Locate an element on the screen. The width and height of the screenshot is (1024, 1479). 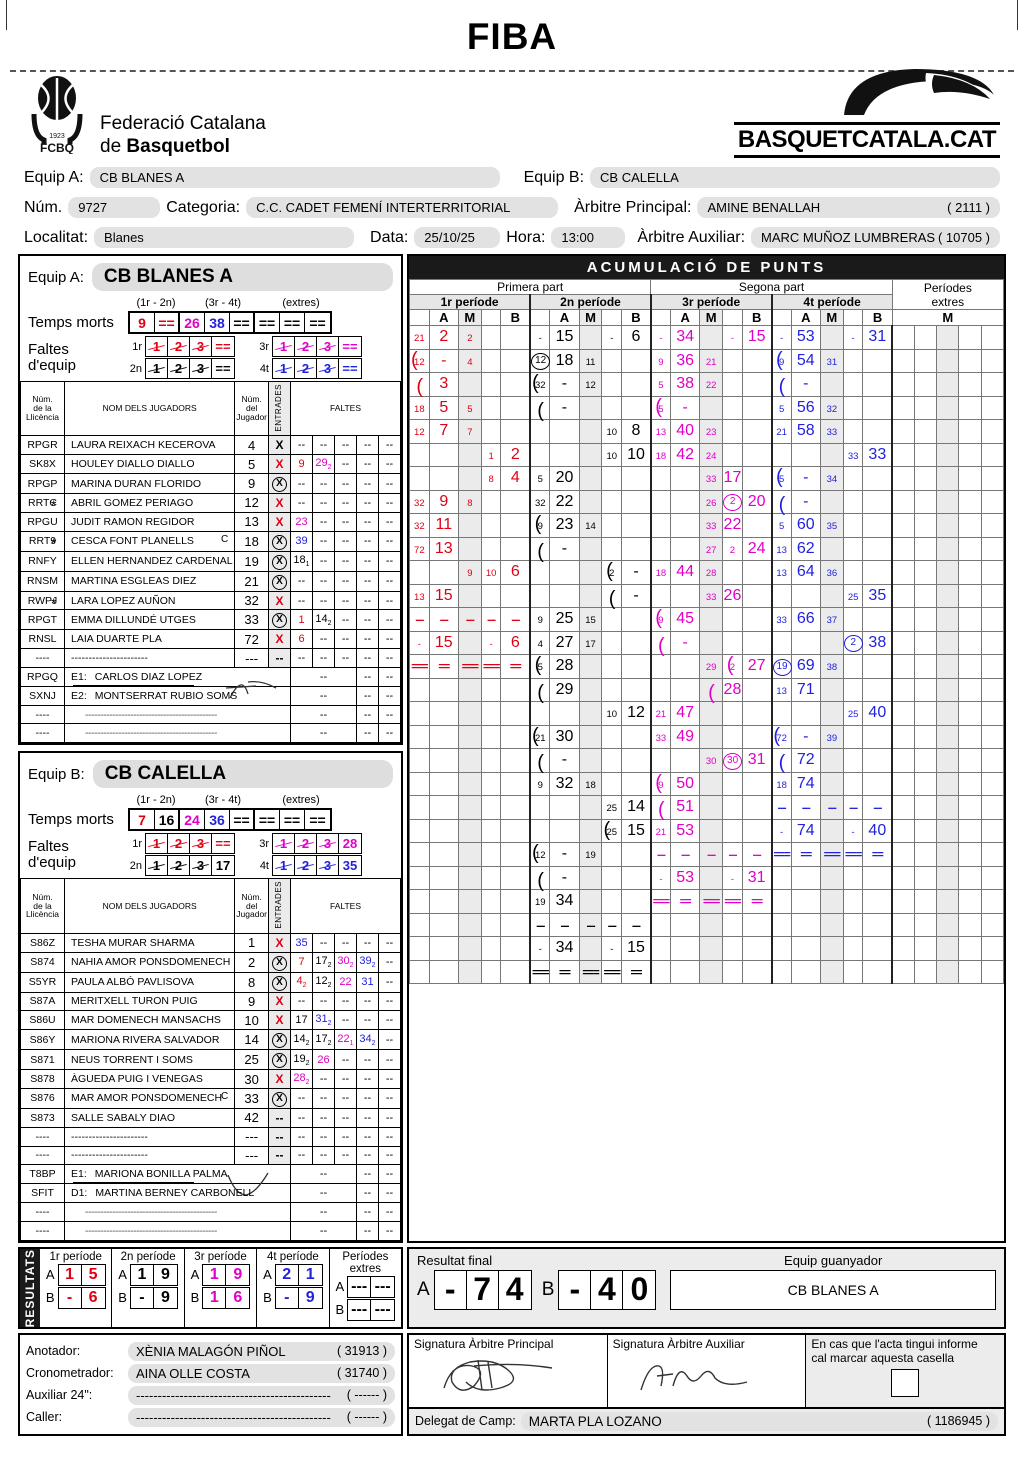
score-cell: 6 is located at coordinates (515, 572).